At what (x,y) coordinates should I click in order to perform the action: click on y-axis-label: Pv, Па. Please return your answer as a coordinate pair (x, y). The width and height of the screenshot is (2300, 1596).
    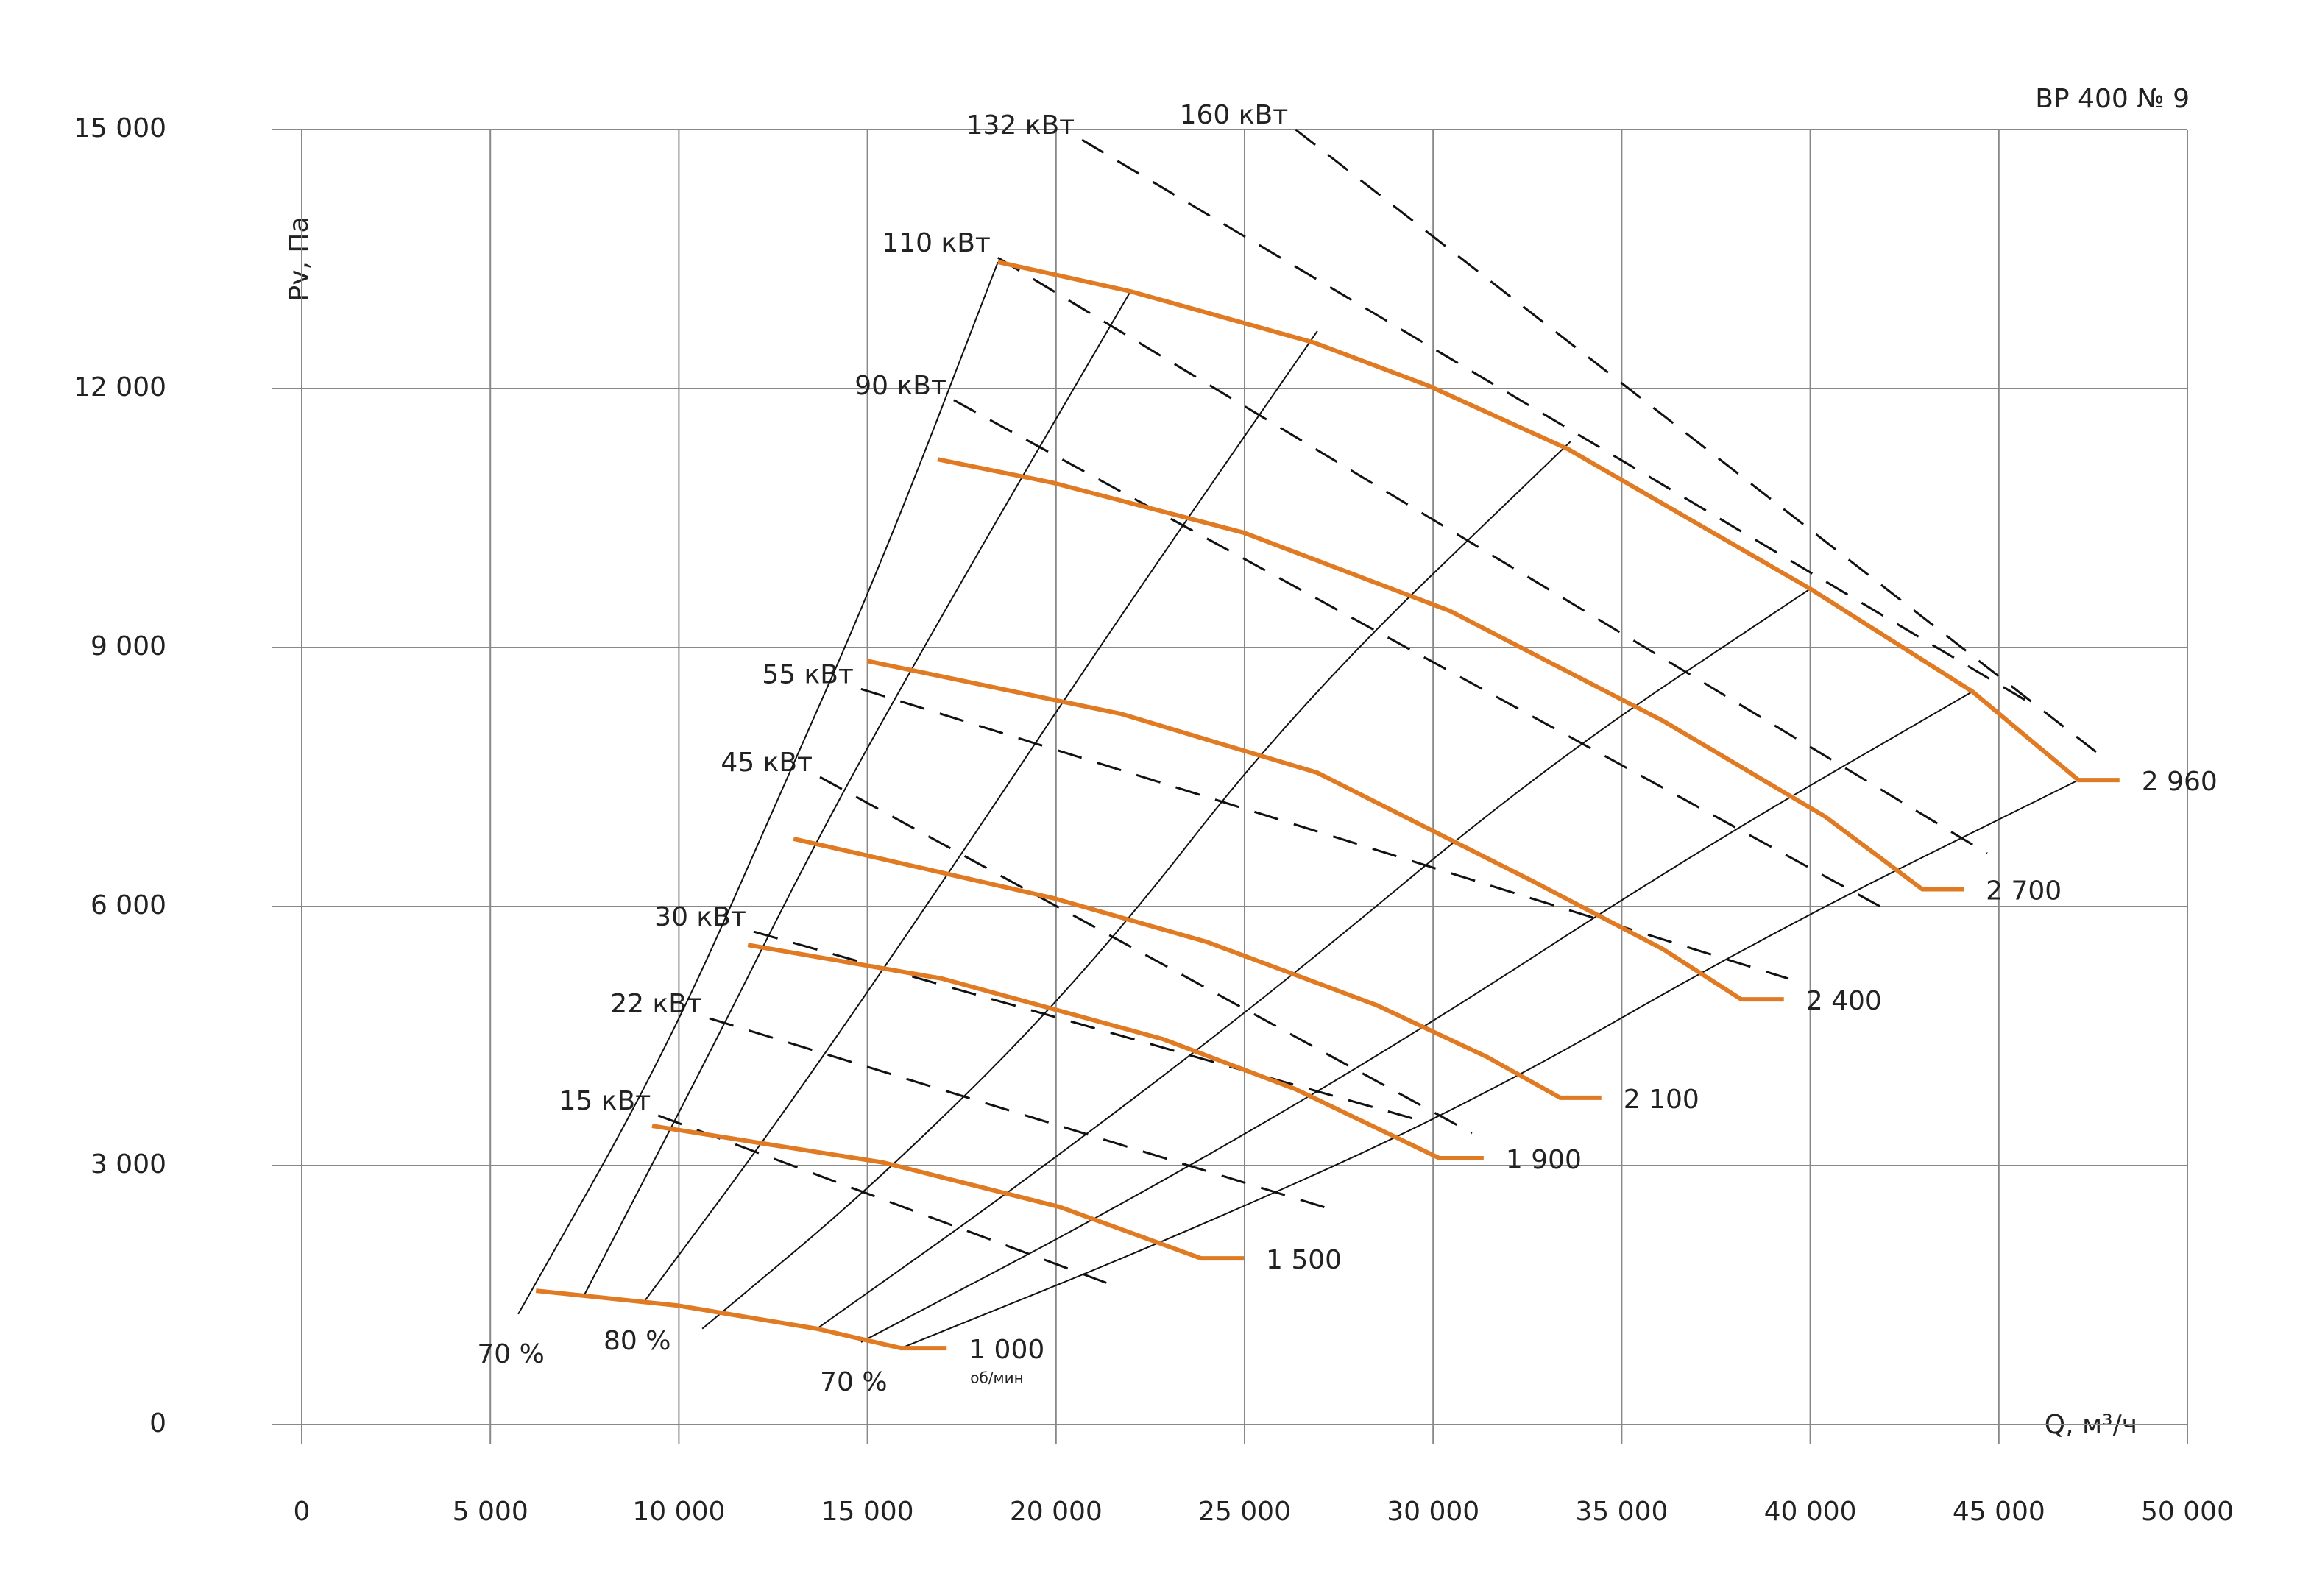
    Looking at the image, I should click on (299, 259).